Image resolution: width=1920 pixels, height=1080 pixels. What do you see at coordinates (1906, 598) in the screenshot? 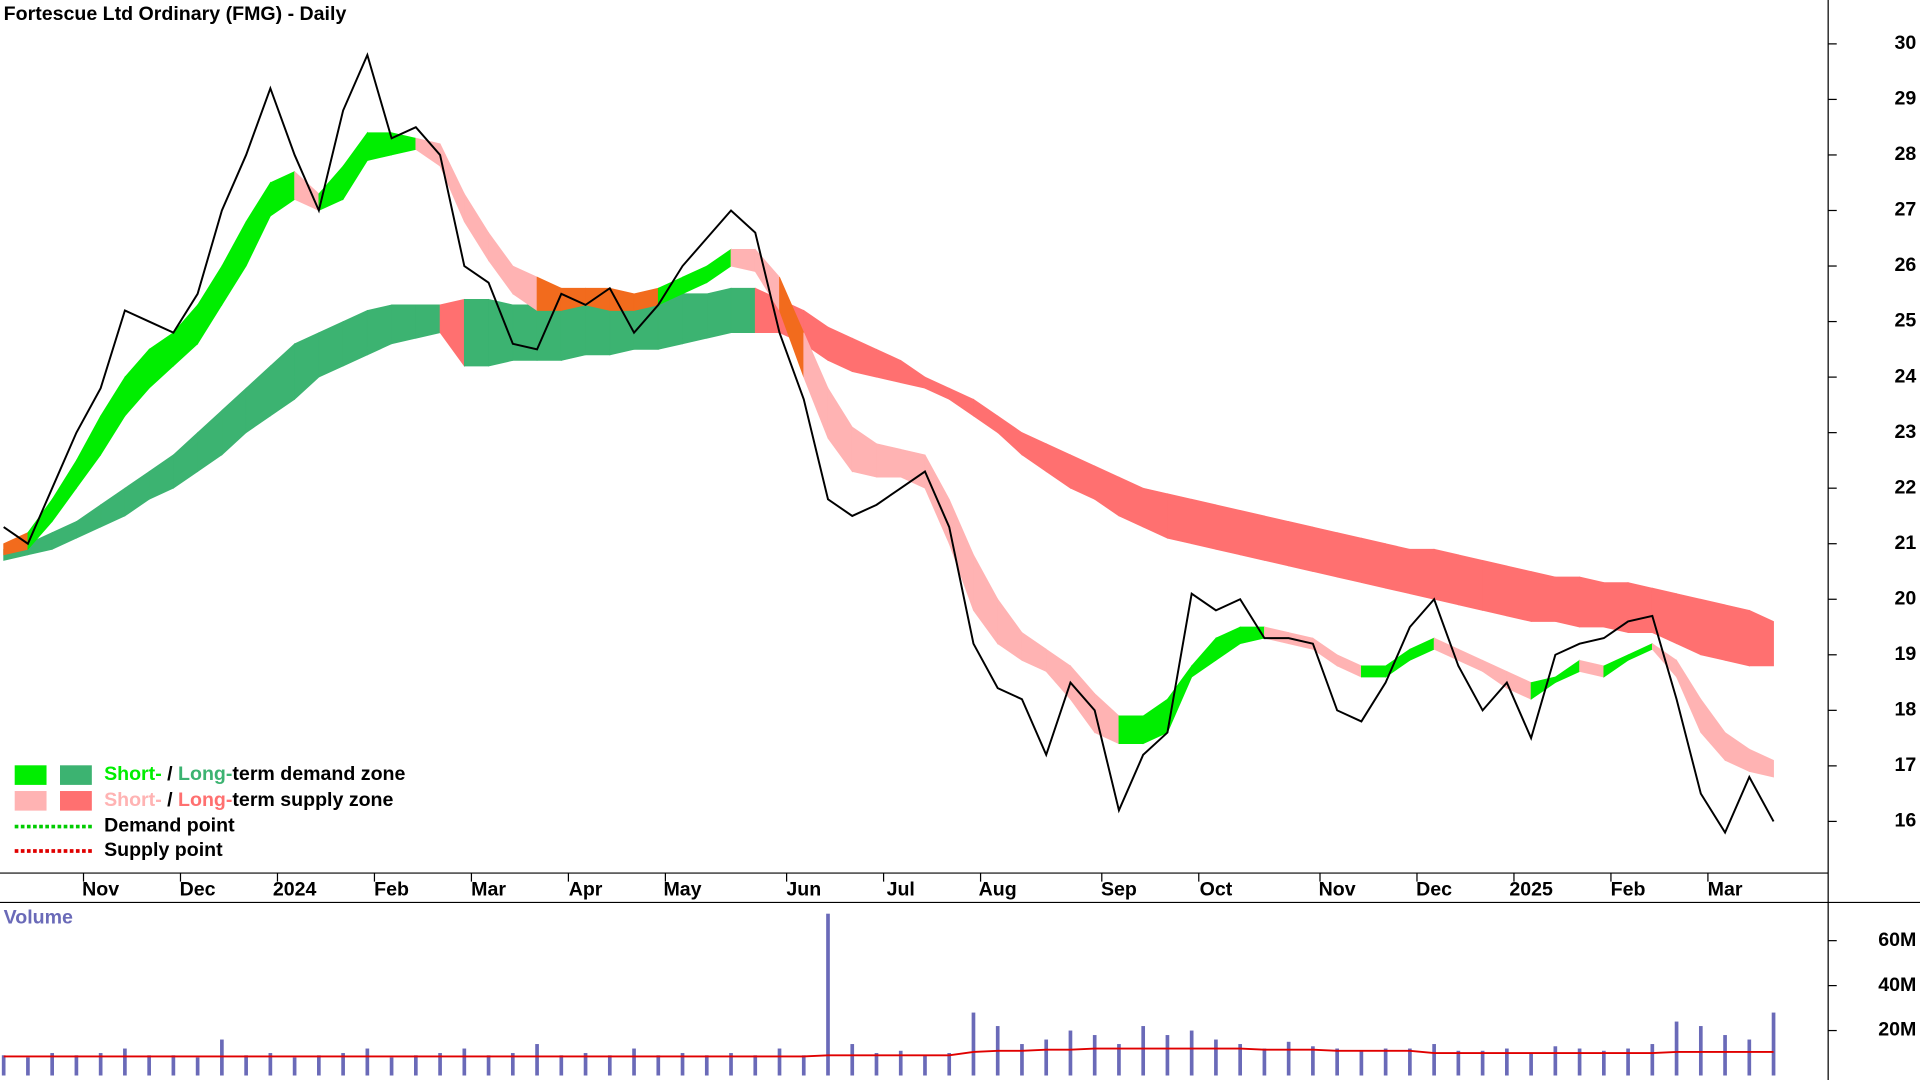
I see `y-tick-label: 20` at bounding box center [1906, 598].